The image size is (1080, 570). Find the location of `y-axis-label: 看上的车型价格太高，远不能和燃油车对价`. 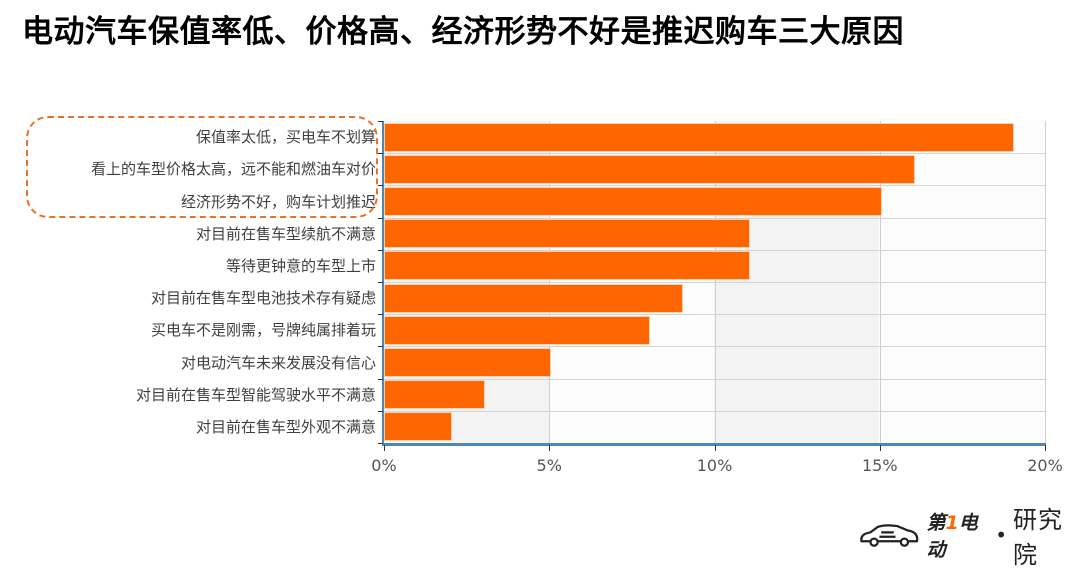

y-axis-label: 看上的车型价格太高，远不能和燃油车对价 is located at coordinates (233, 169).